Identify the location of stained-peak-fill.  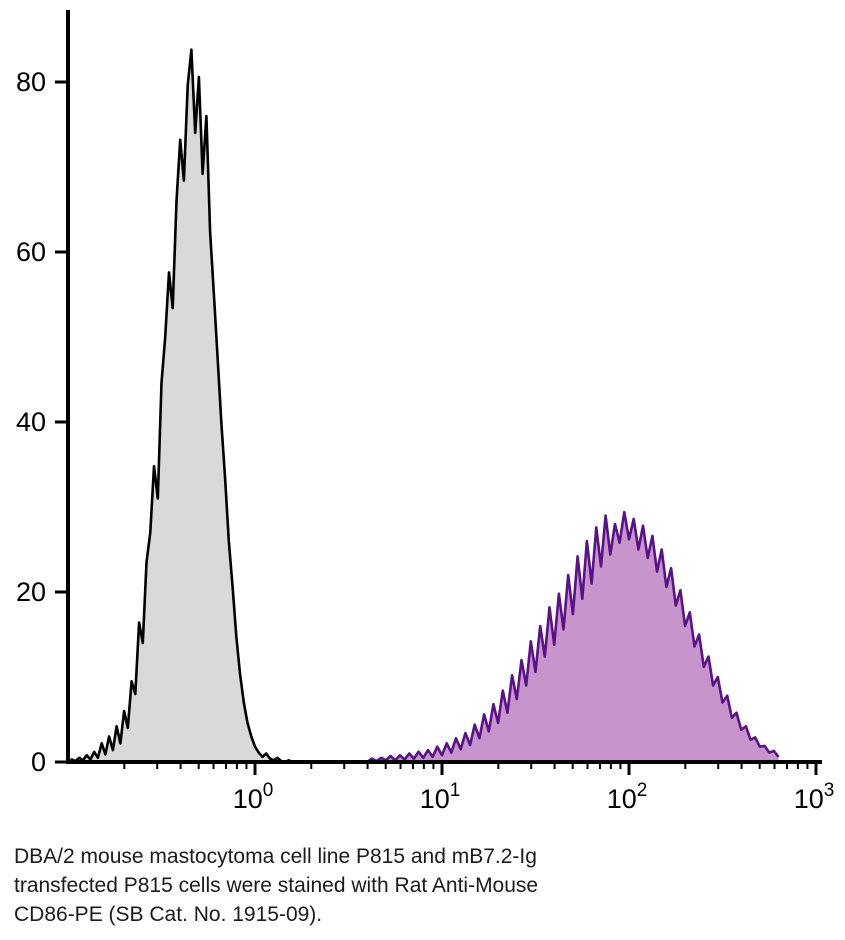
(573, 637).